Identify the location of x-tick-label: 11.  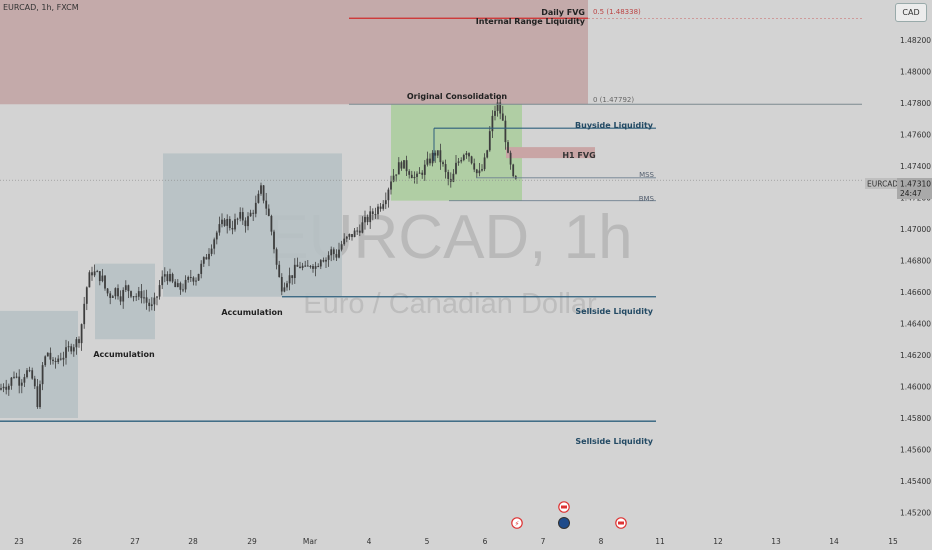
(660, 541).